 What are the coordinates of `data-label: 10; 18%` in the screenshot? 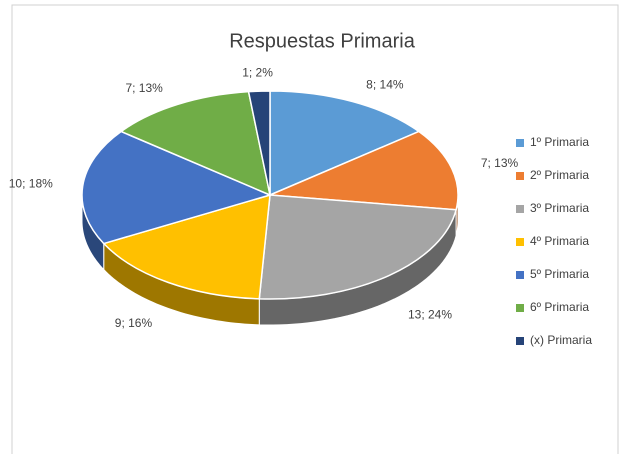 It's located at (31, 184).